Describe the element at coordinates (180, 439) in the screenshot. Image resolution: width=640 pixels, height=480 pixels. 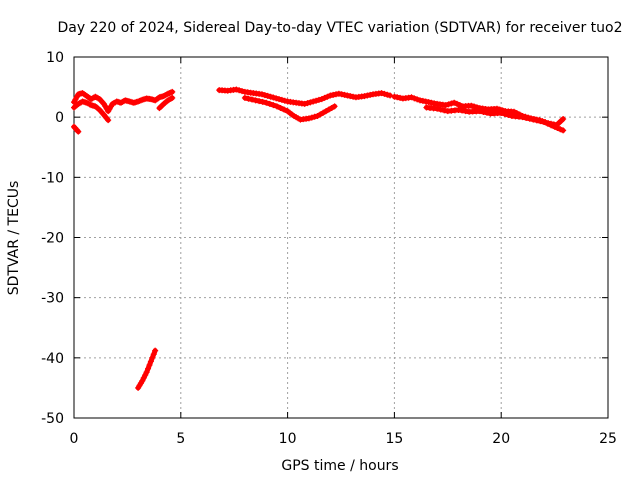
I see `x-tick-label: 5` at that location.